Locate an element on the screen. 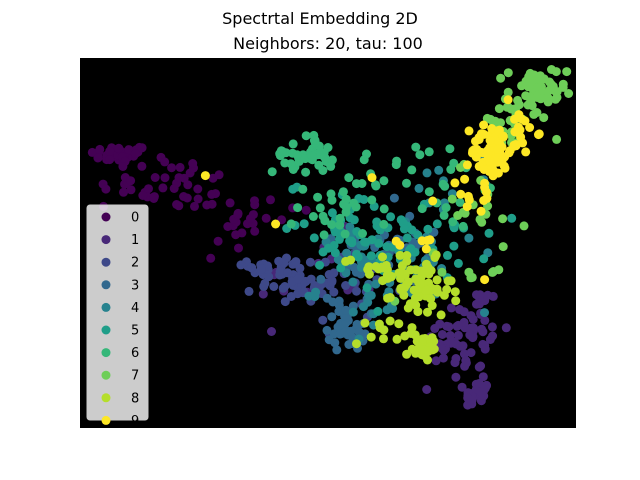  chart-subtitle: Neighbors: 20, tau: 100 is located at coordinates (328, 43).